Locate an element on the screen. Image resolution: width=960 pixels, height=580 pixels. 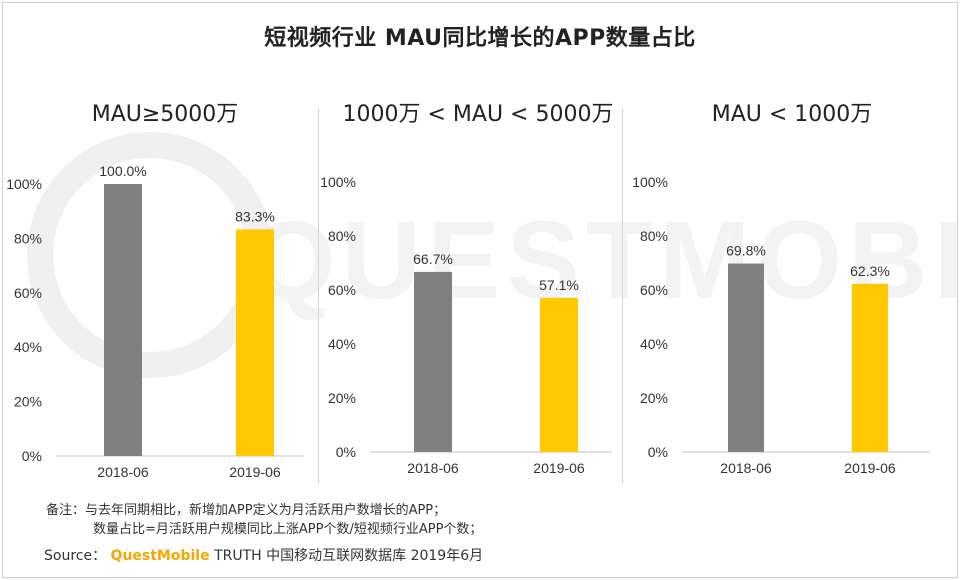
bar-value-label: 83.3% is located at coordinates (255, 216).